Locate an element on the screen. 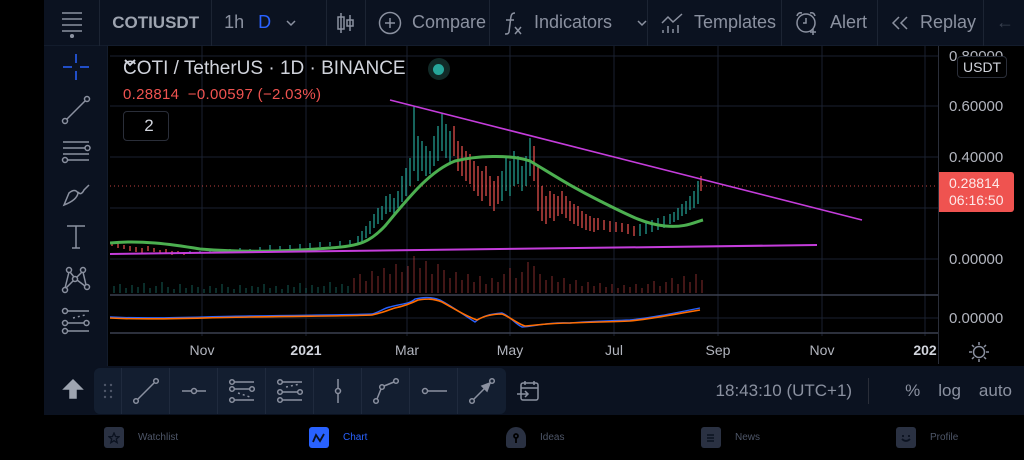 Image resolution: width=1024 pixels, height=460 pixels. last-price-value: 0.28814 is located at coordinates (974, 183).